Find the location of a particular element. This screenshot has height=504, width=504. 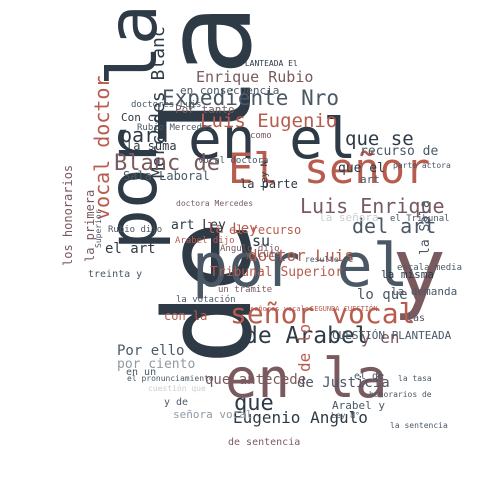

word: la suma is located at coordinates (151, 146).